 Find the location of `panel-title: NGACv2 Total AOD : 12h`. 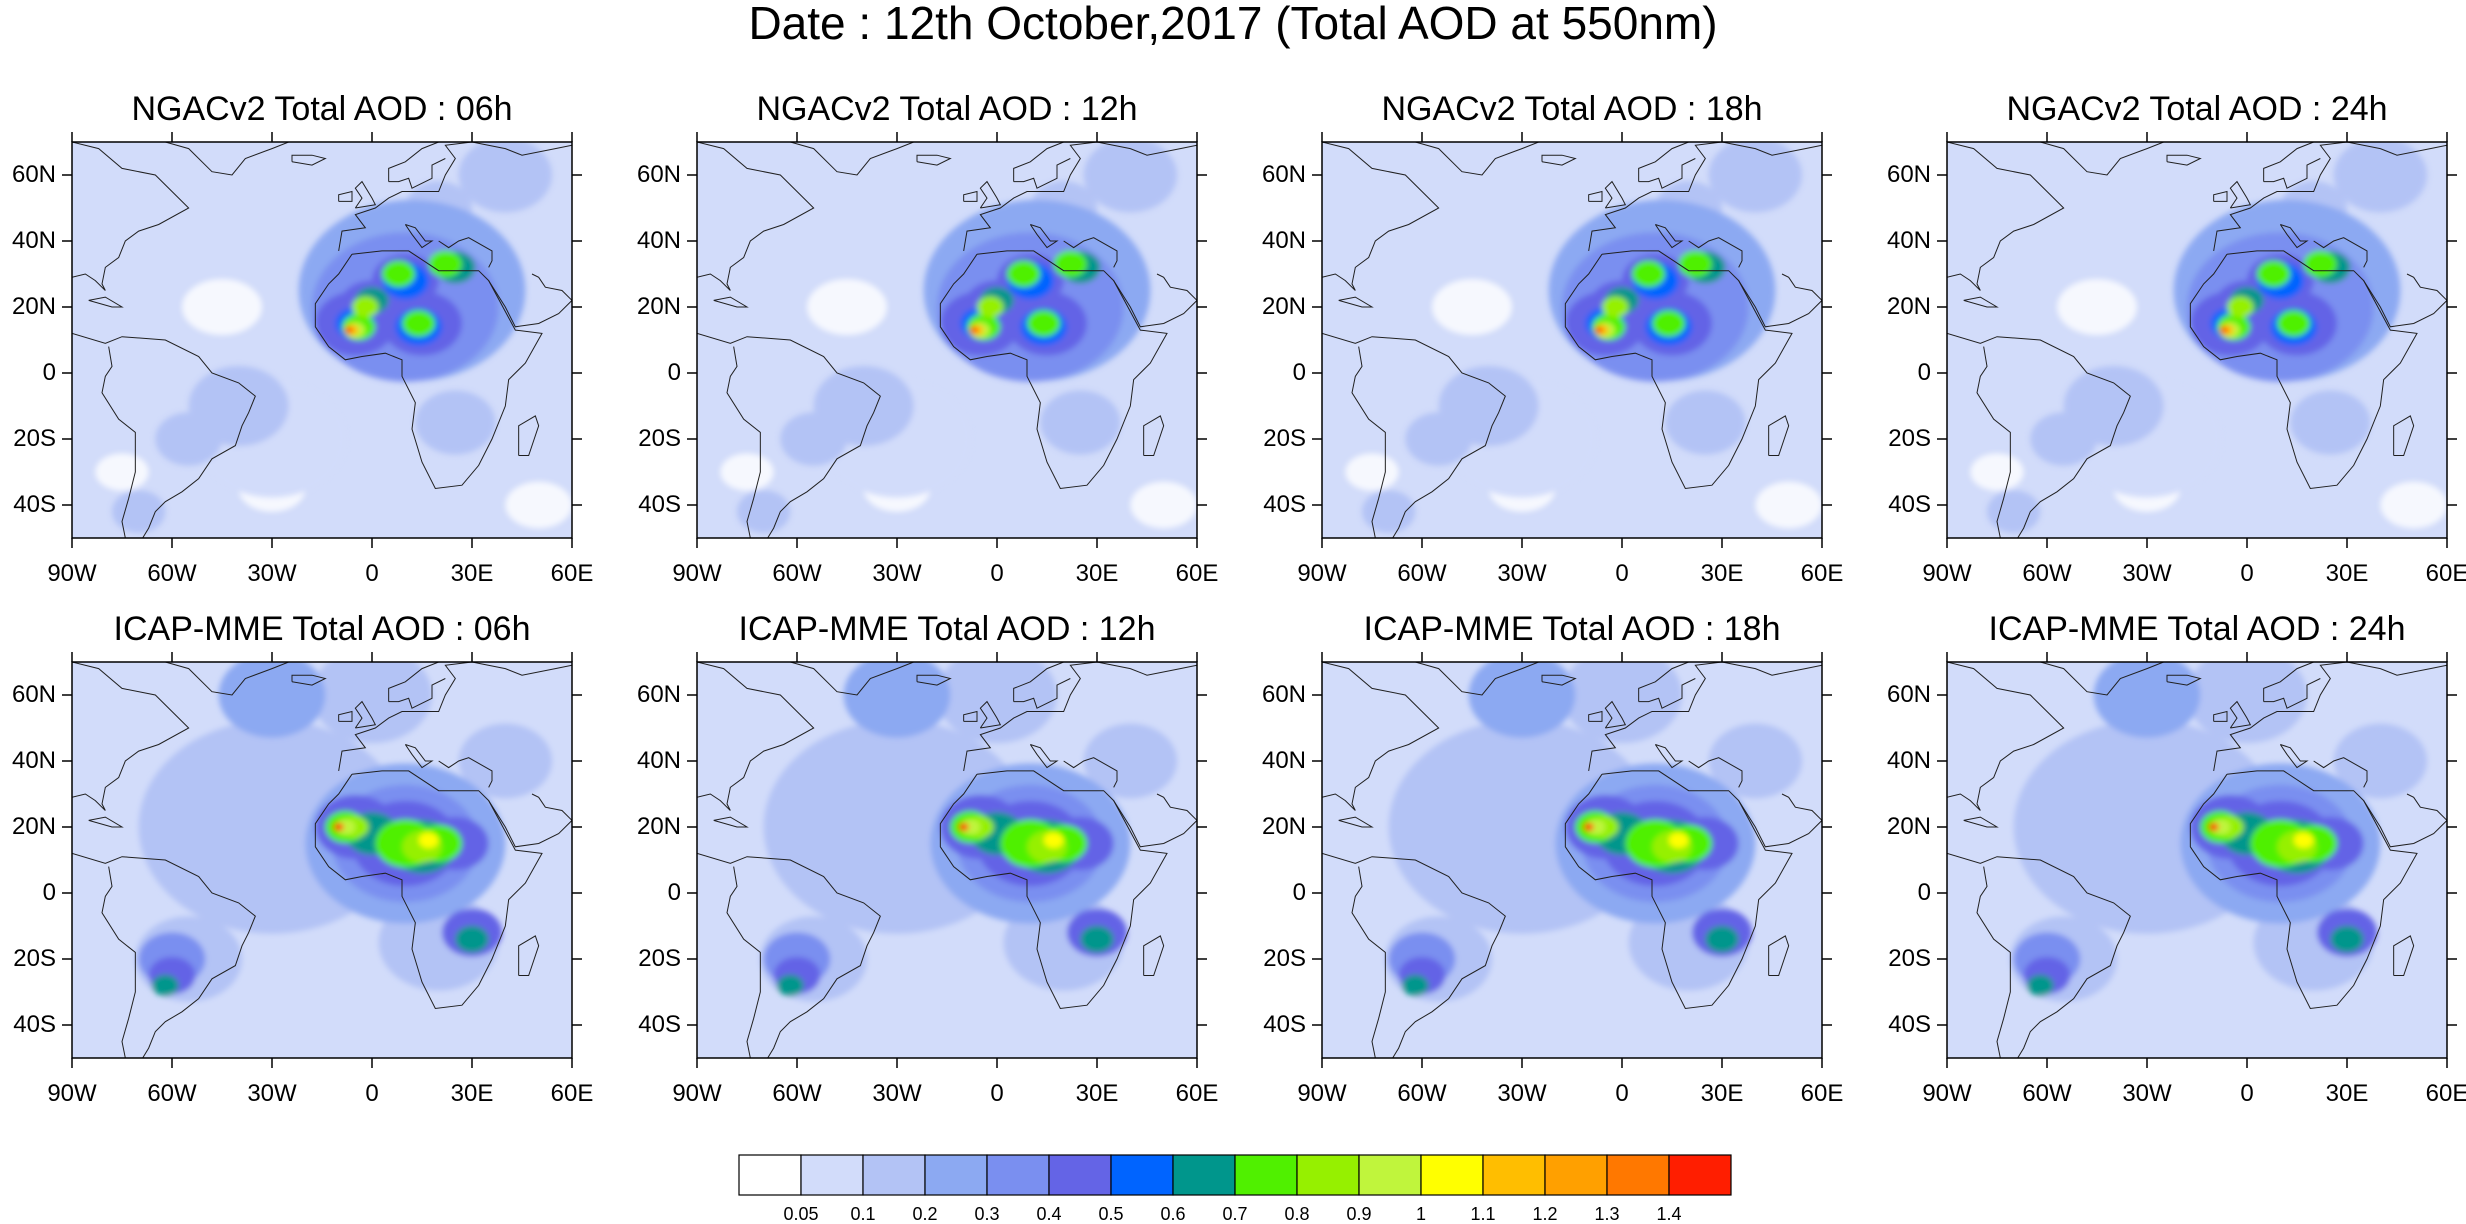

panel-title: NGACv2 Total AOD : 12h is located at coordinates (947, 109).